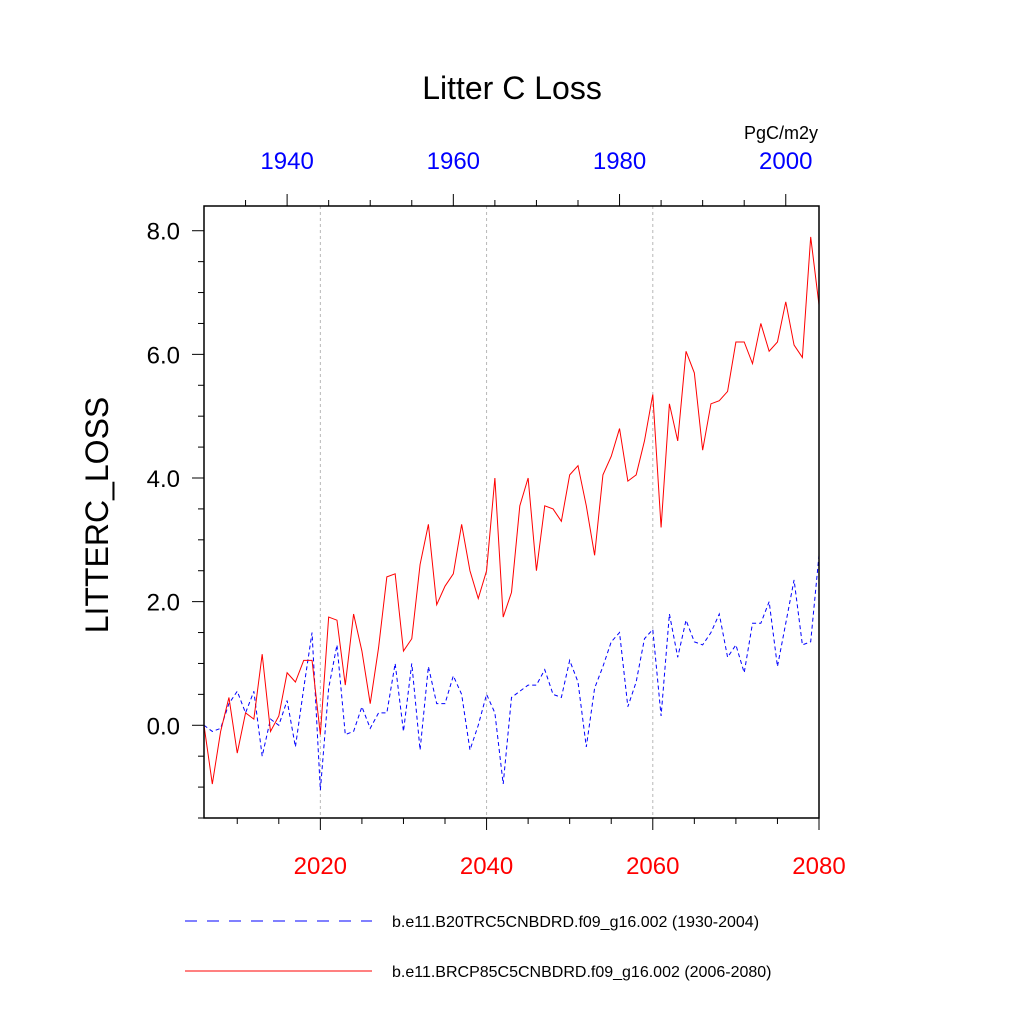  Describe the element at coordinates (652, 866) in the screenshot. I see `x-bottom-tick-label: 2060` at that location.